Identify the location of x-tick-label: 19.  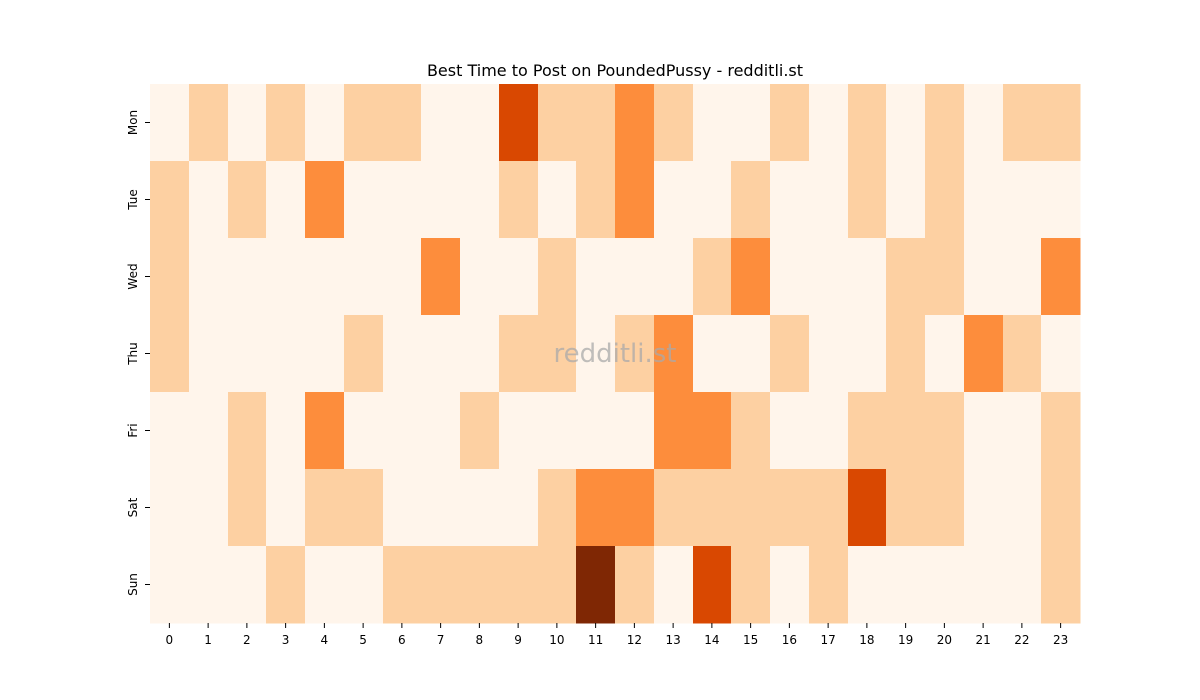
(905, 640).